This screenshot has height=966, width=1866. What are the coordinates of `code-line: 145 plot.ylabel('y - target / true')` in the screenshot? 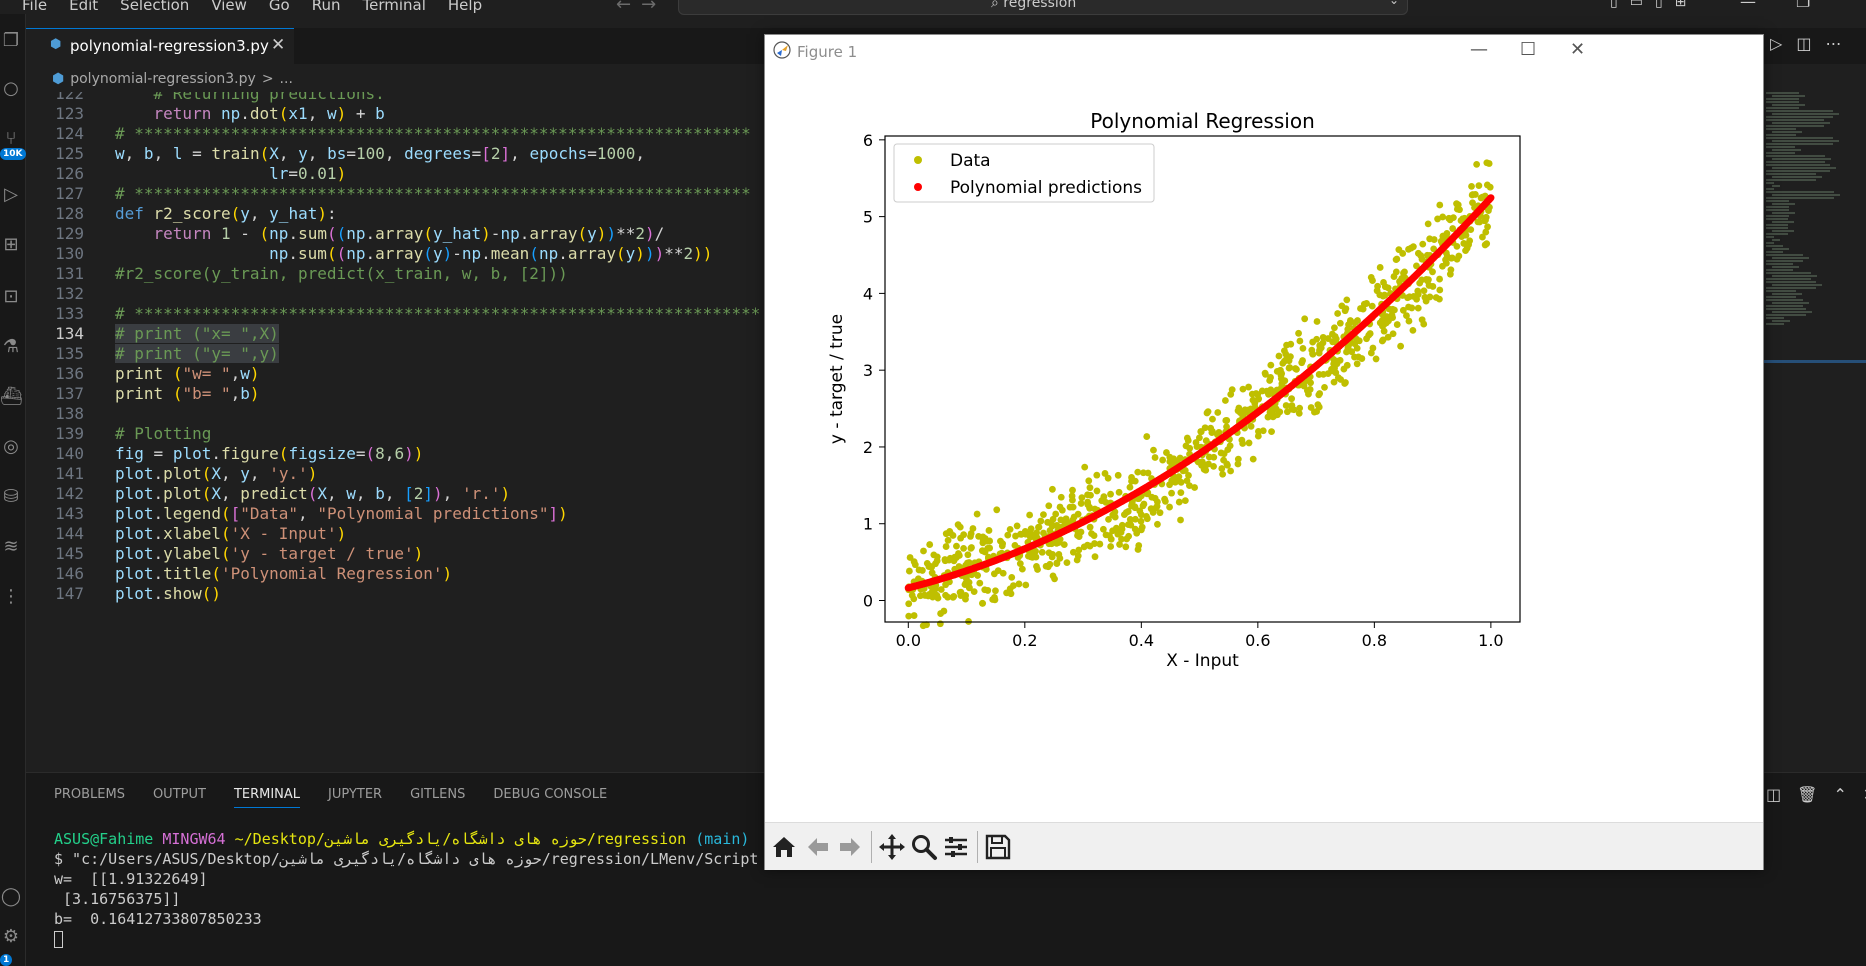 It's located at (896, 554).